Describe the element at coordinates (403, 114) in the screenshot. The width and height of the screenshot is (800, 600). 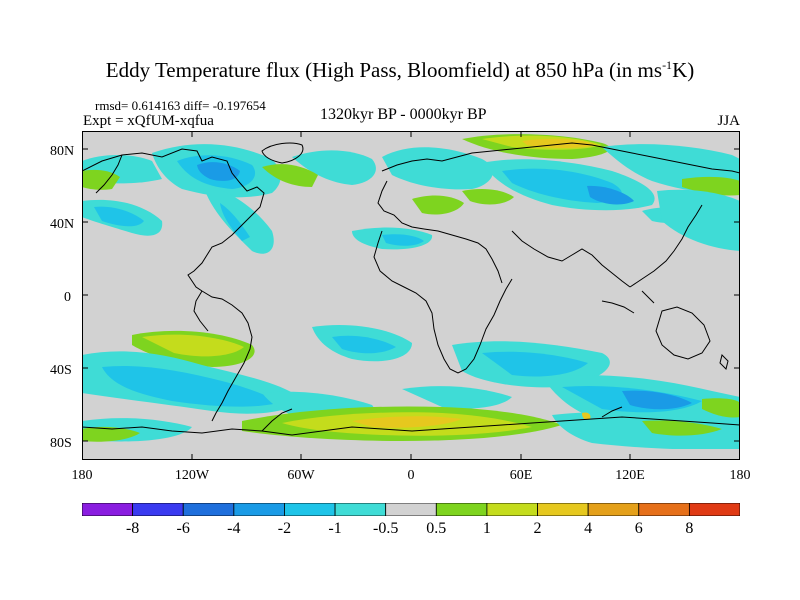
I see `period-label: 1320kyr BP - 0000kyr BP` at that location.